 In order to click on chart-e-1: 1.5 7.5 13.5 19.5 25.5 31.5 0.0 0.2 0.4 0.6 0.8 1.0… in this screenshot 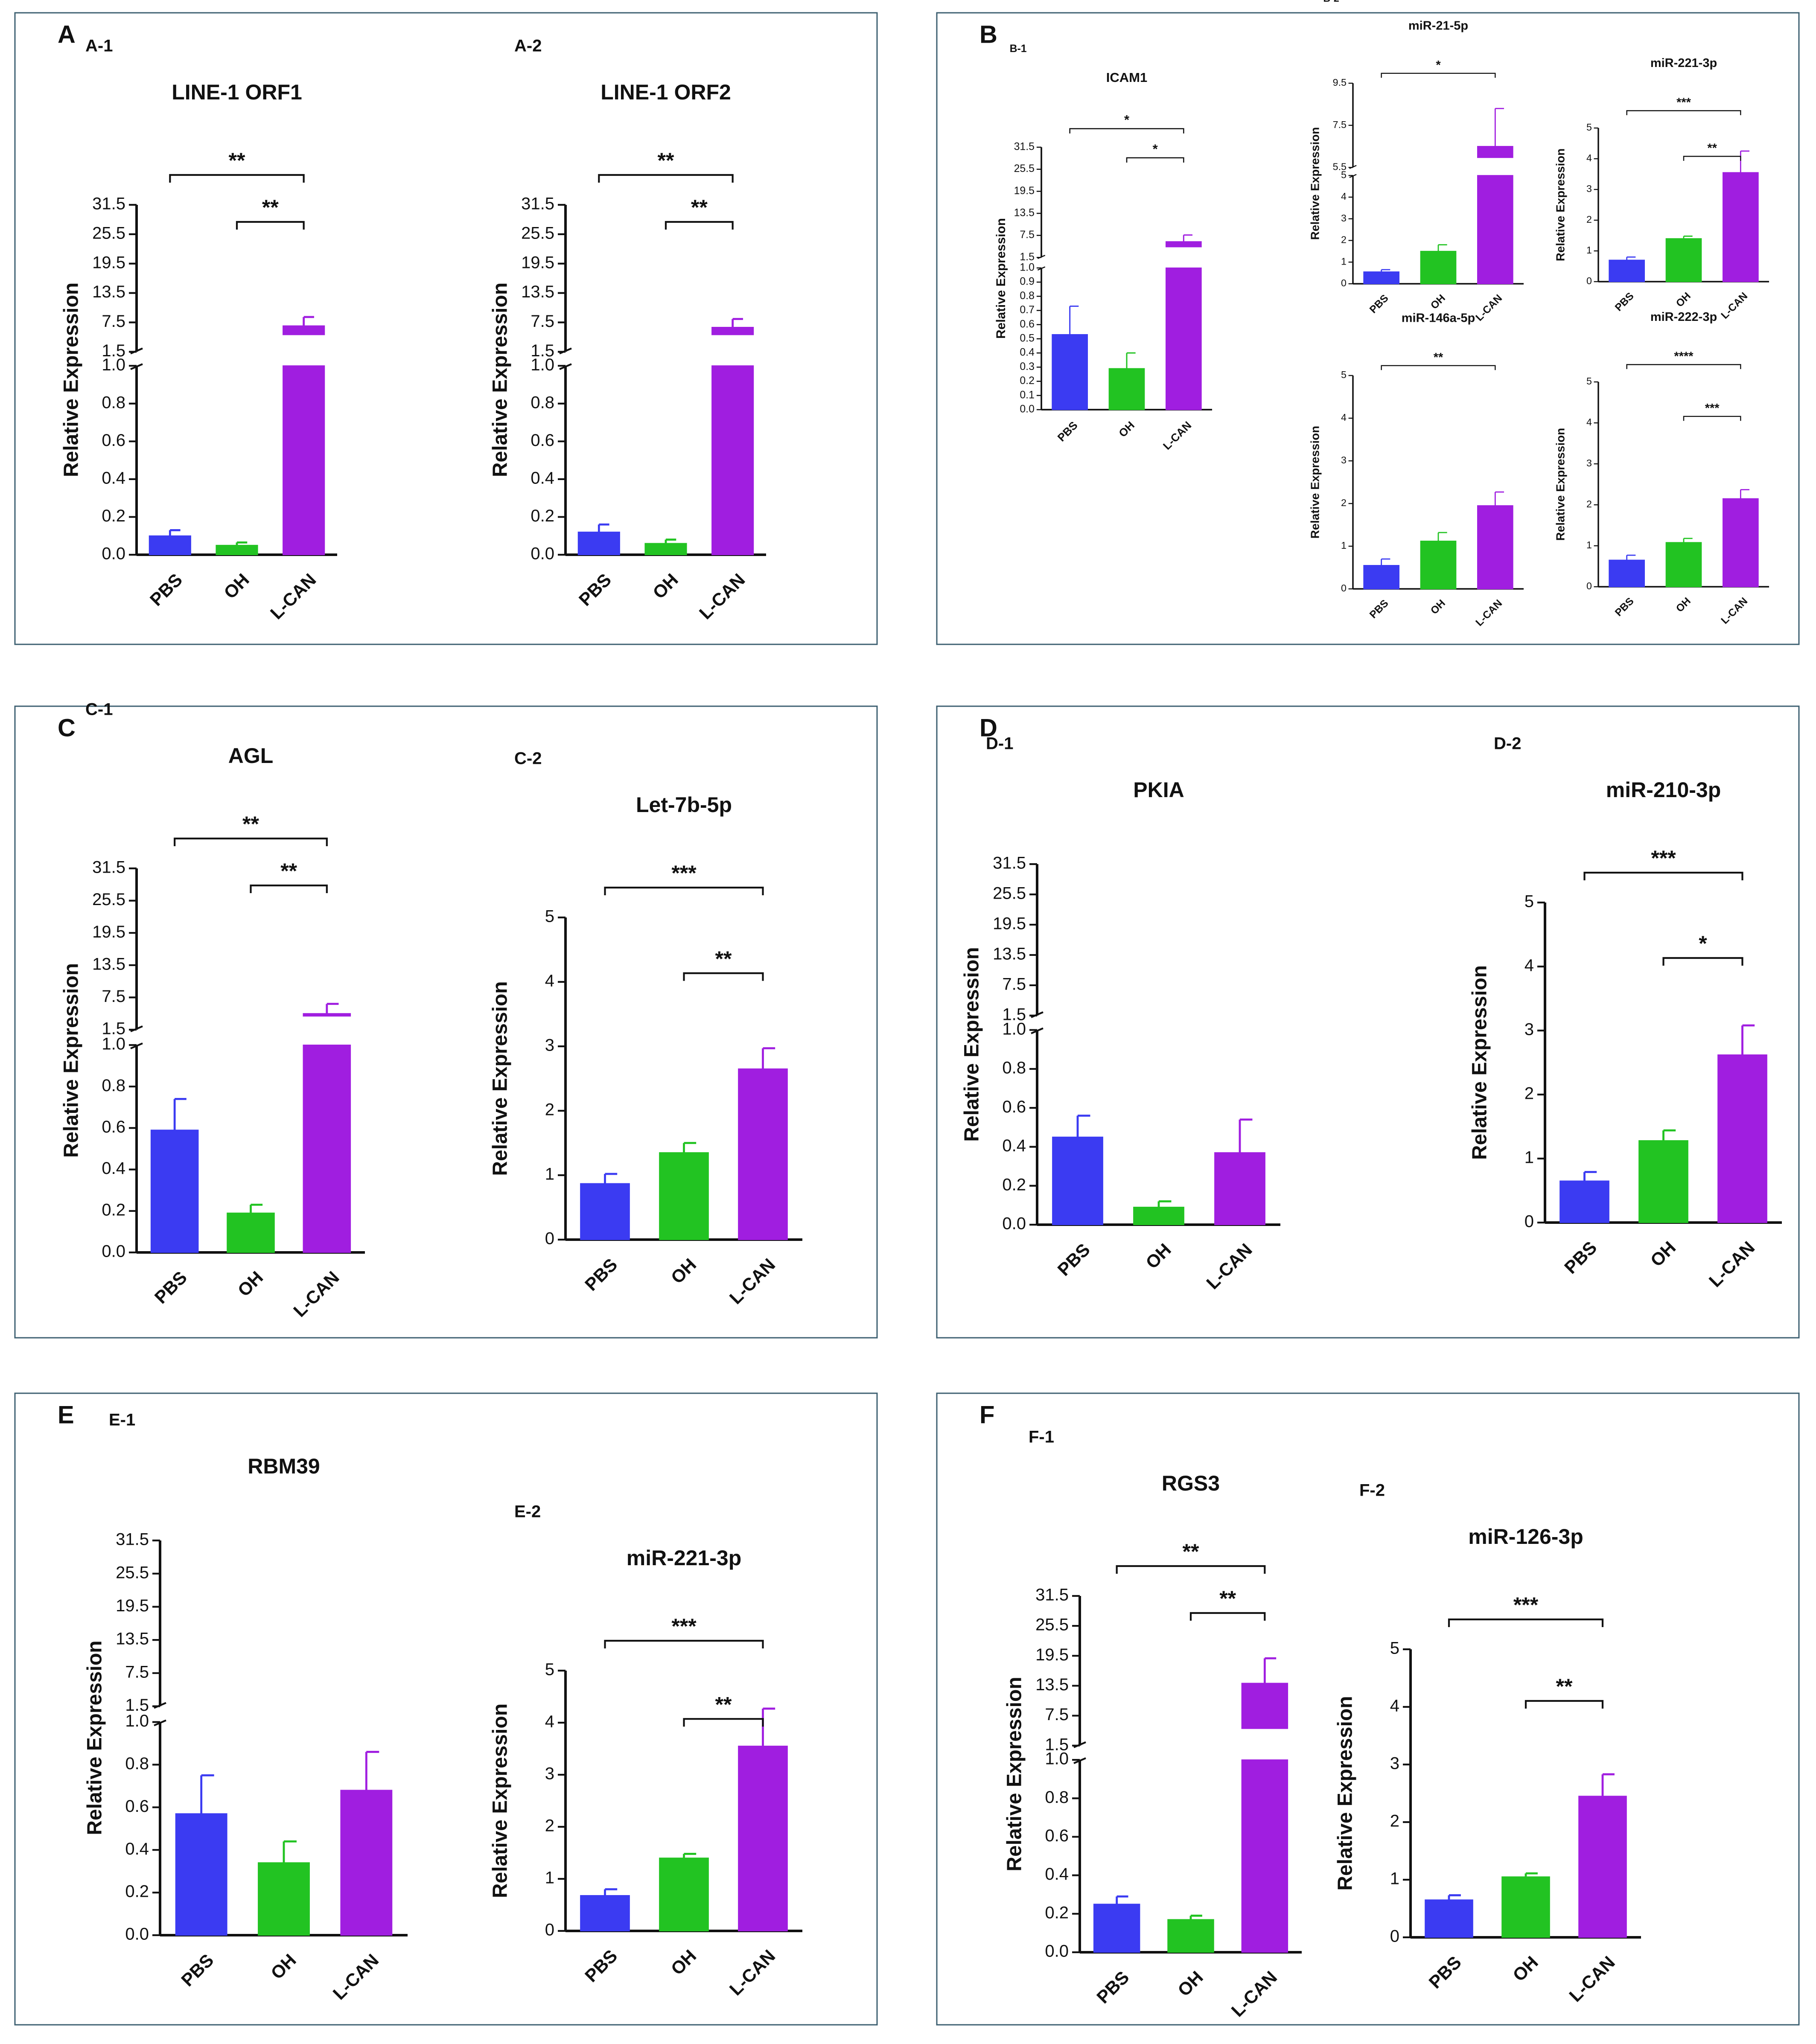, I will do `click(246, 1707)`.